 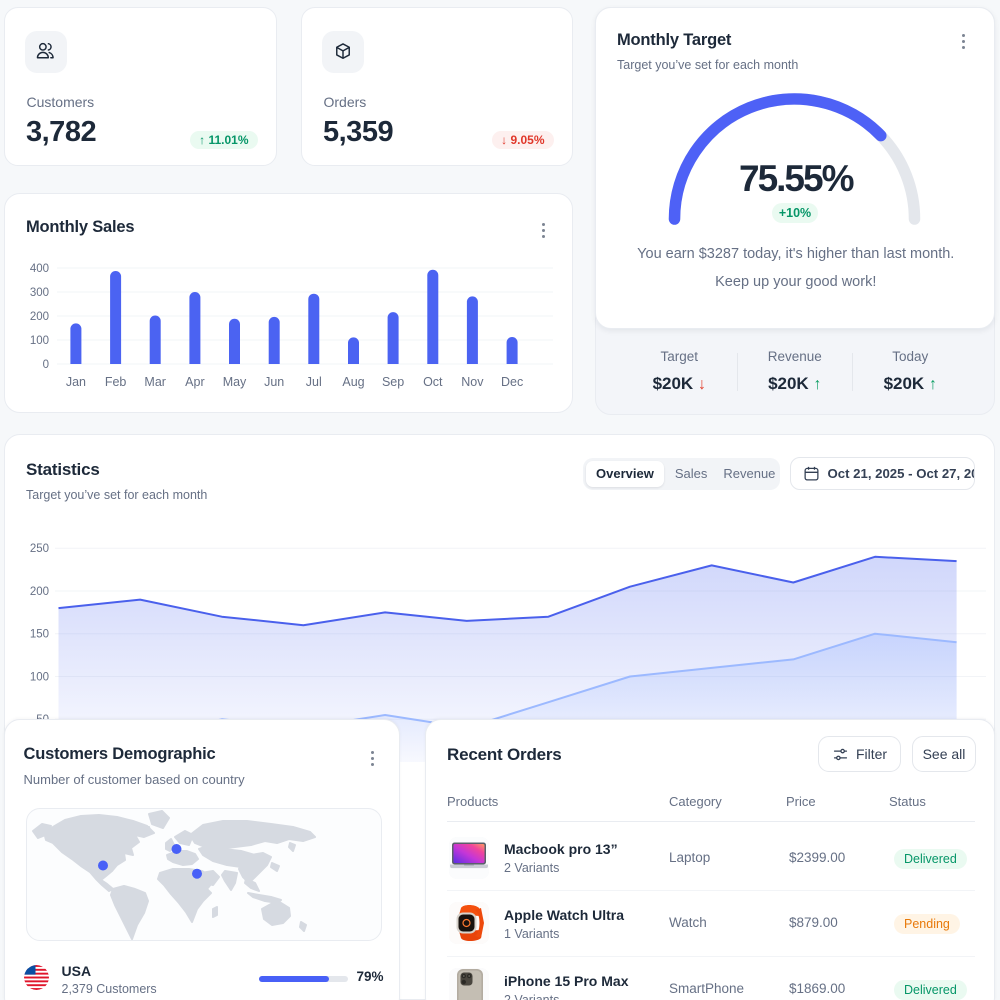 What do you see at coordinates (511, 382) in the screenshot?
I see `svg-text: Dec` at bounding box center [511, 382].